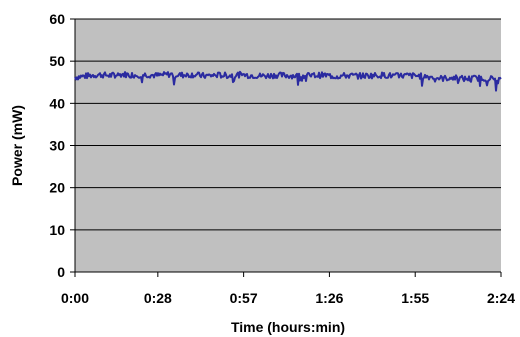  What do you see at coordinates (244, 298) in the screenshot?
I see `x-tick-label: 0:57` at bounding box center [244, 298].